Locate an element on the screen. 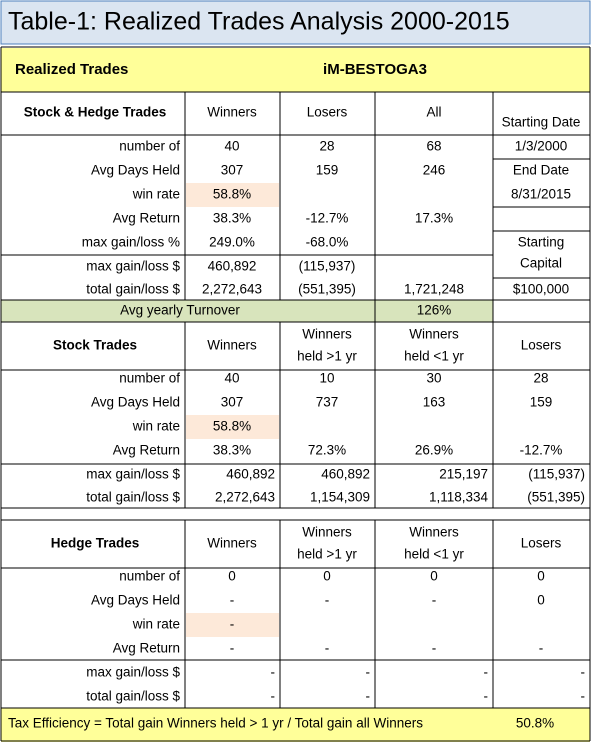 The width and height of the screenshot is (592, 750). cell-value: (115,937) is located at coordinates (556, 474).